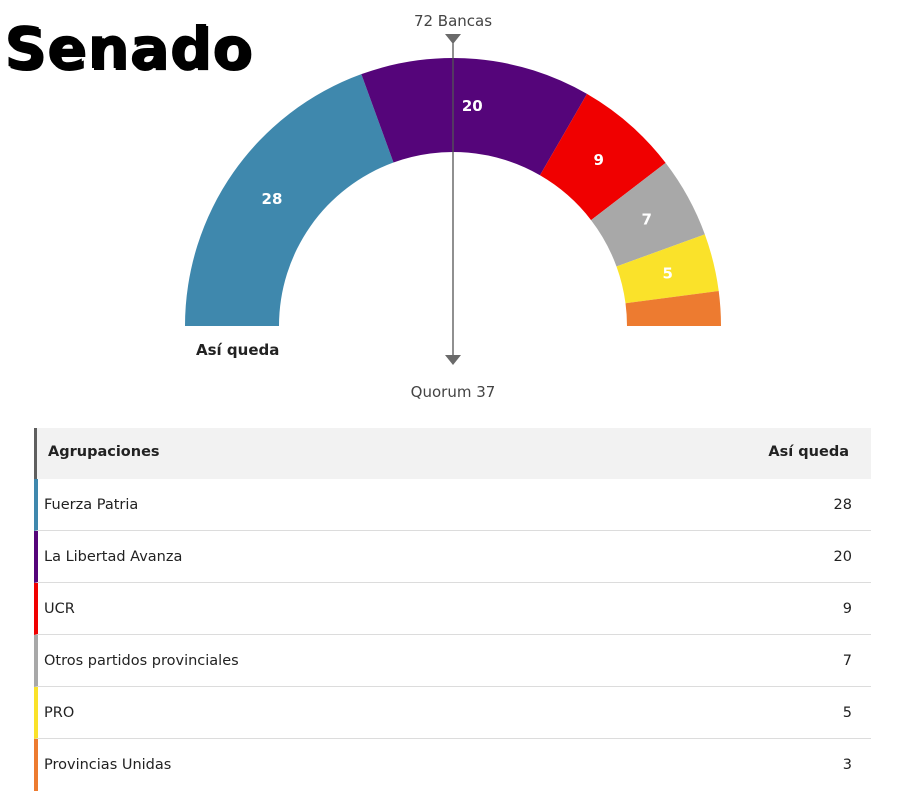 The image size is (919, 791). I want to click on header-groups: Agrupaciones, so click(104, 452).